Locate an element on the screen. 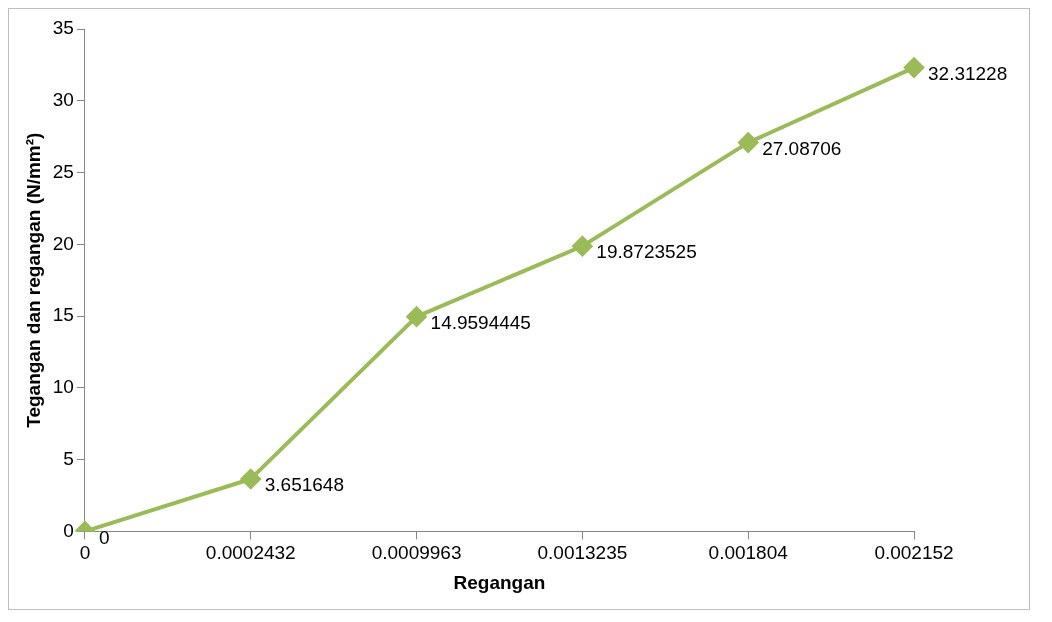 This screenshot has height=622, width=1052. x-tick-label: 0.0013235 is located at coordinates (582, 553).